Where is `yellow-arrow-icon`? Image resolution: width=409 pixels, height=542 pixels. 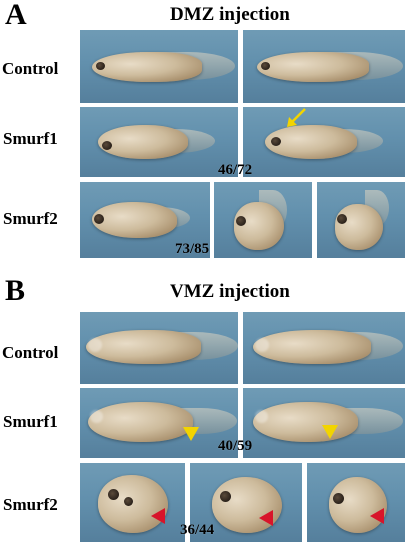 yellow-arrow-icon is located at coordinates (296, 117).